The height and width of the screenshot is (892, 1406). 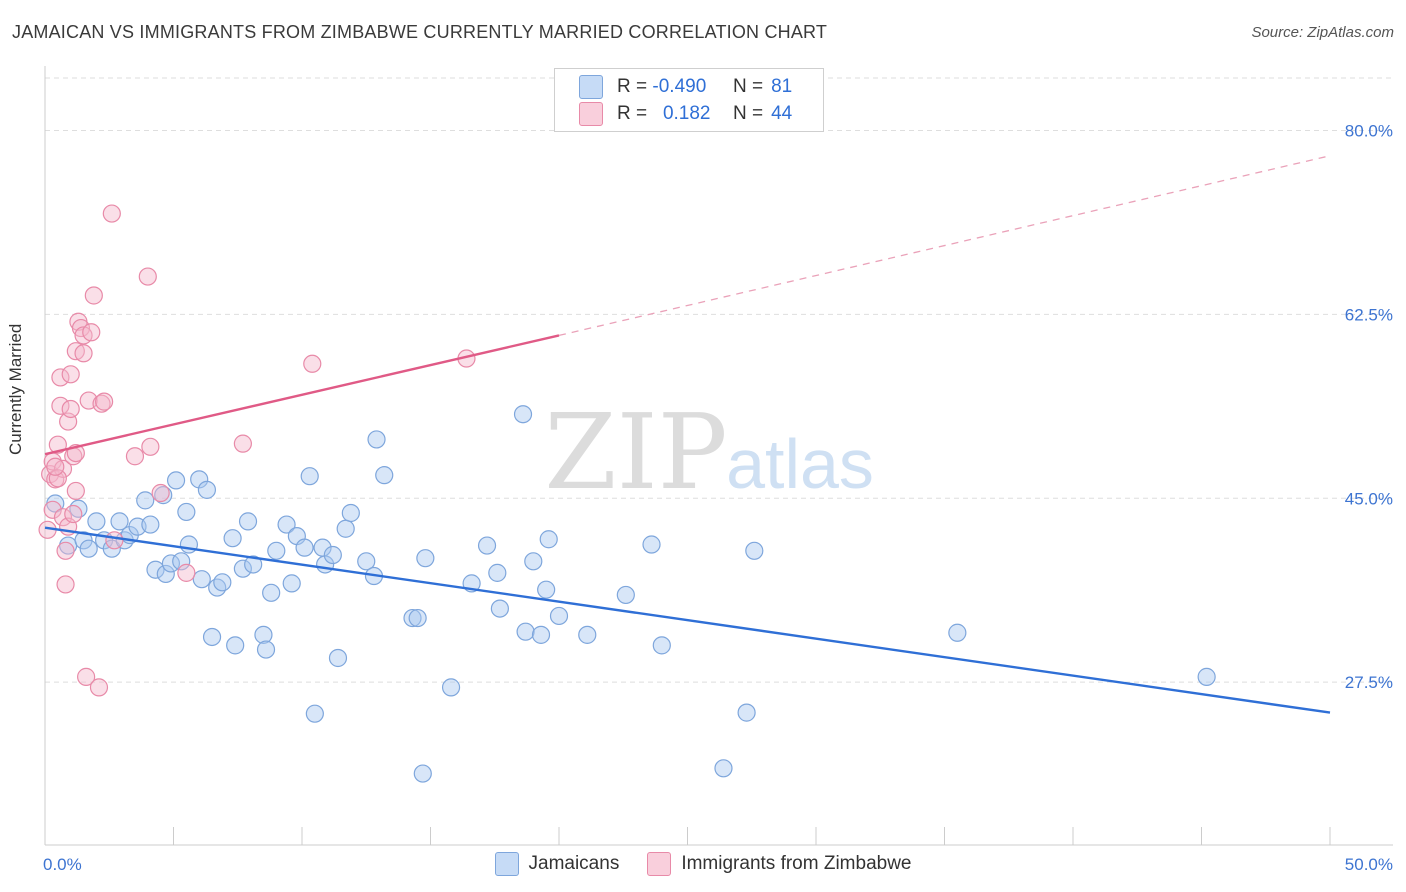 I want to click on legend-row-zimbabwe: R = 0.182 N = 44, so click(x=685, y=114).